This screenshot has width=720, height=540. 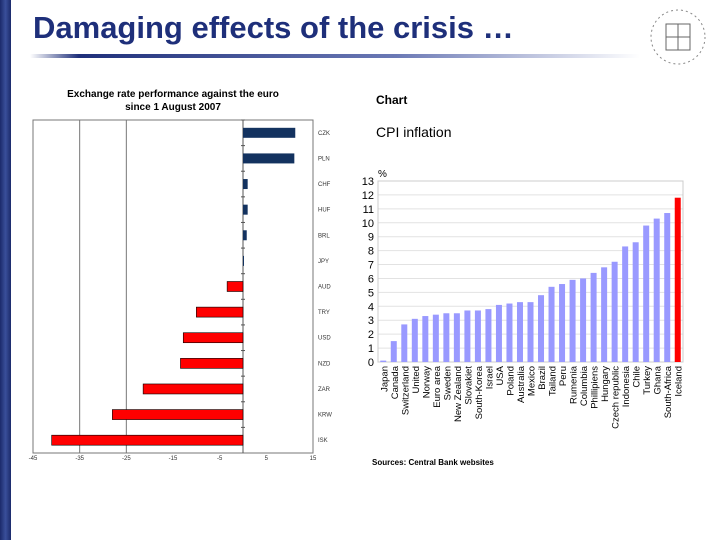 I want to click on category-label: New Zealand, so click(x=458, y=394).